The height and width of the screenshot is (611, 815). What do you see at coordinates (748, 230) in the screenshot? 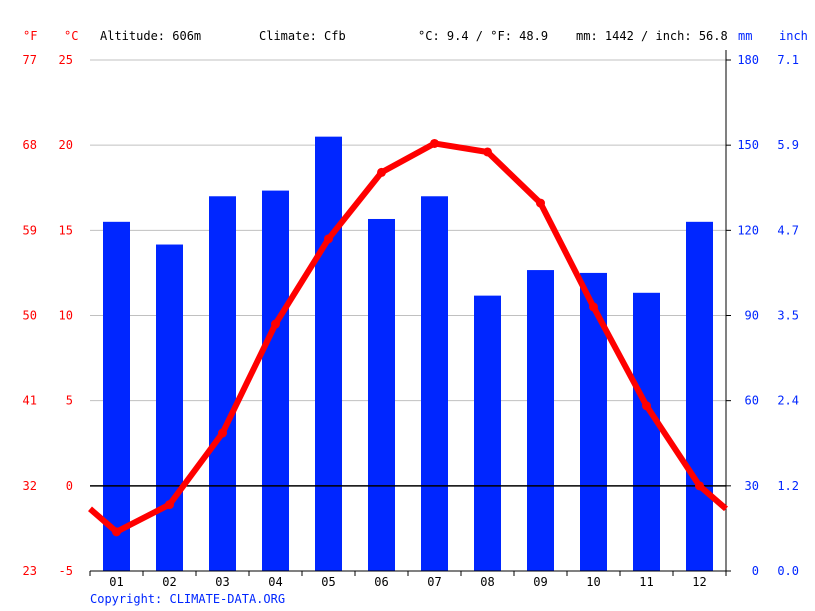
I see `mm-tick-label: 120` at bounding box center [748, 230].